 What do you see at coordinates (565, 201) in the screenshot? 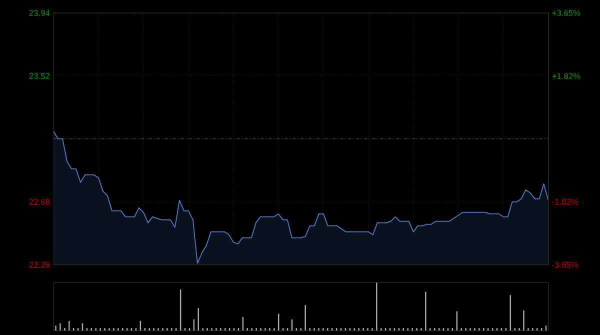
I see `y2-tick-label: -1.82%` at bounding box center [565, 201].